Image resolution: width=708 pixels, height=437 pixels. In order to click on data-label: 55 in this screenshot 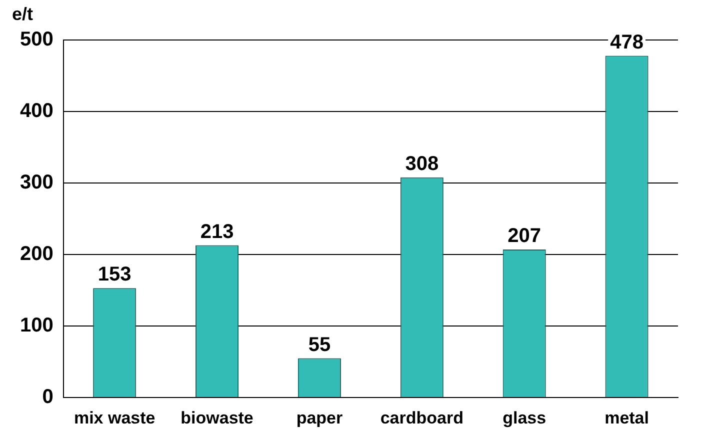, I will do `click(319, 345)`.